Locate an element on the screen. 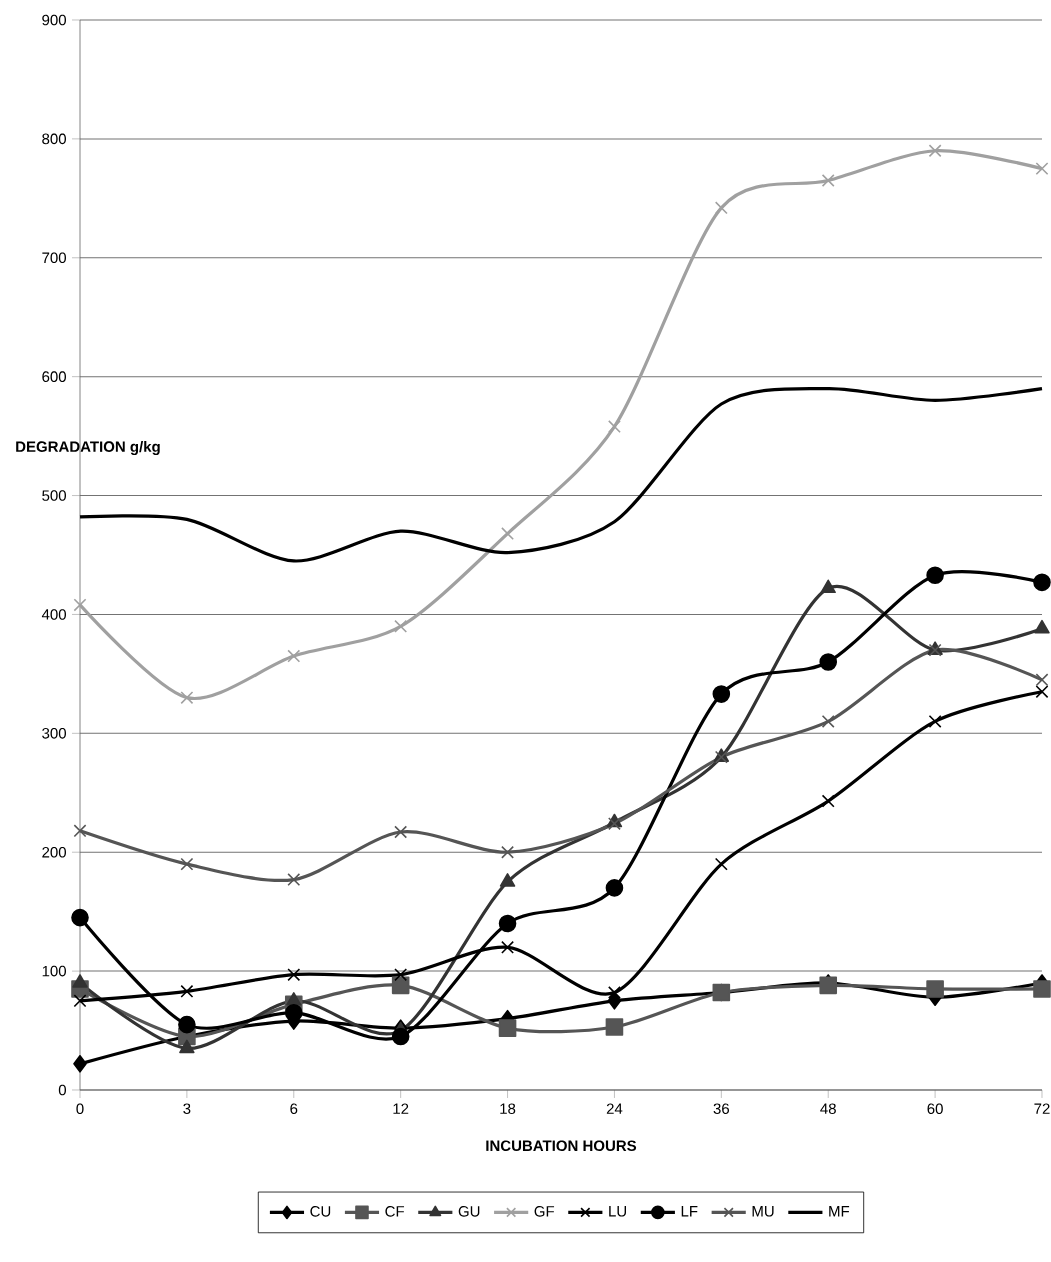  legend-label: LF is located at coordinates (689, 1211).